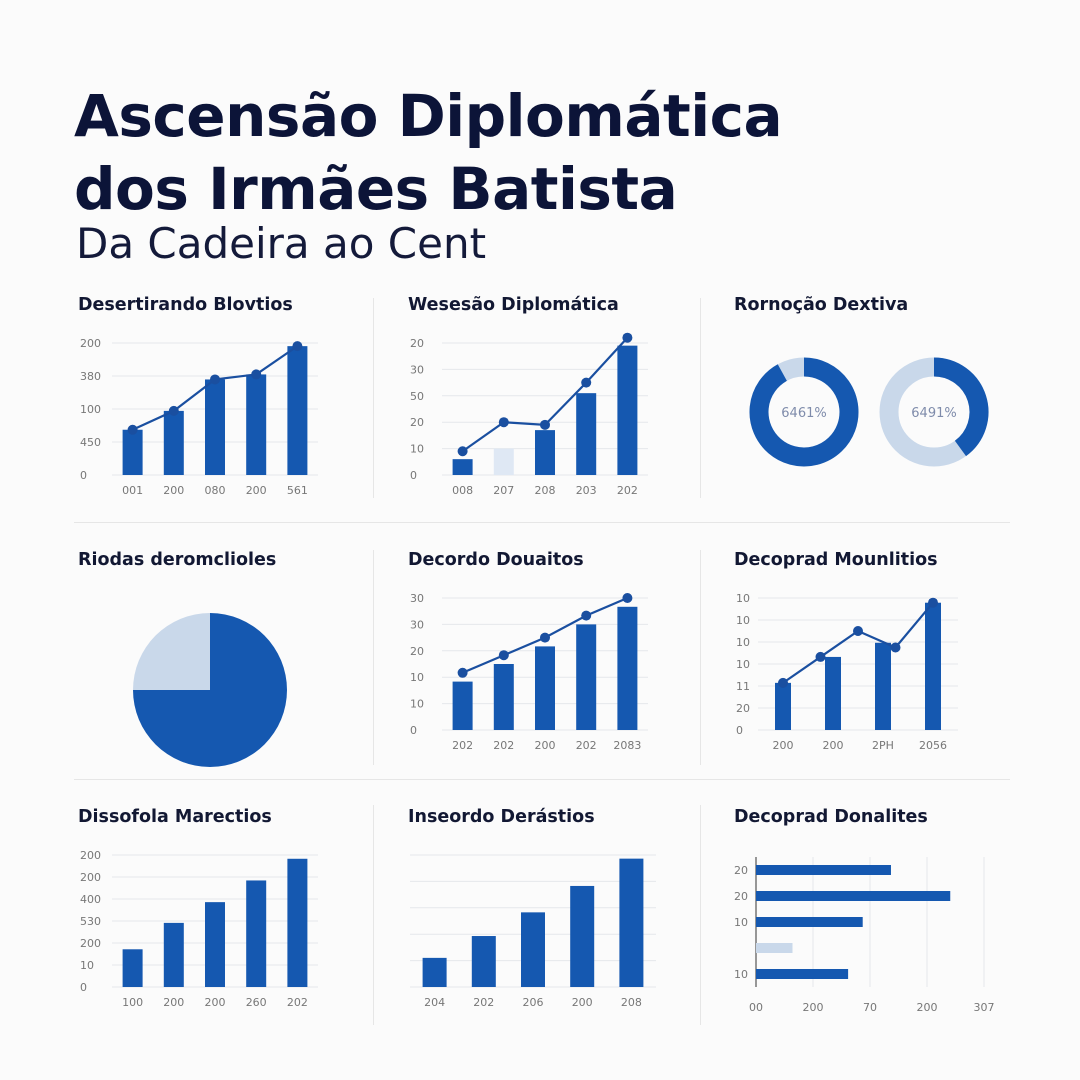  I want to click on title-line-1: Ascensão Diplomática, so click(428, 116).